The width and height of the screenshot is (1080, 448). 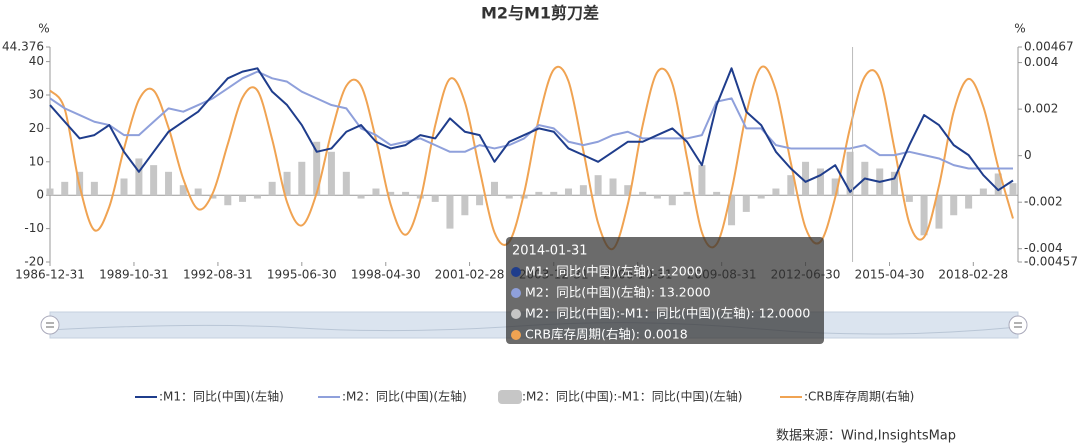 I want to click on legend-label: :M2：同比(中国)(左轴), so click(x=404, y=396).